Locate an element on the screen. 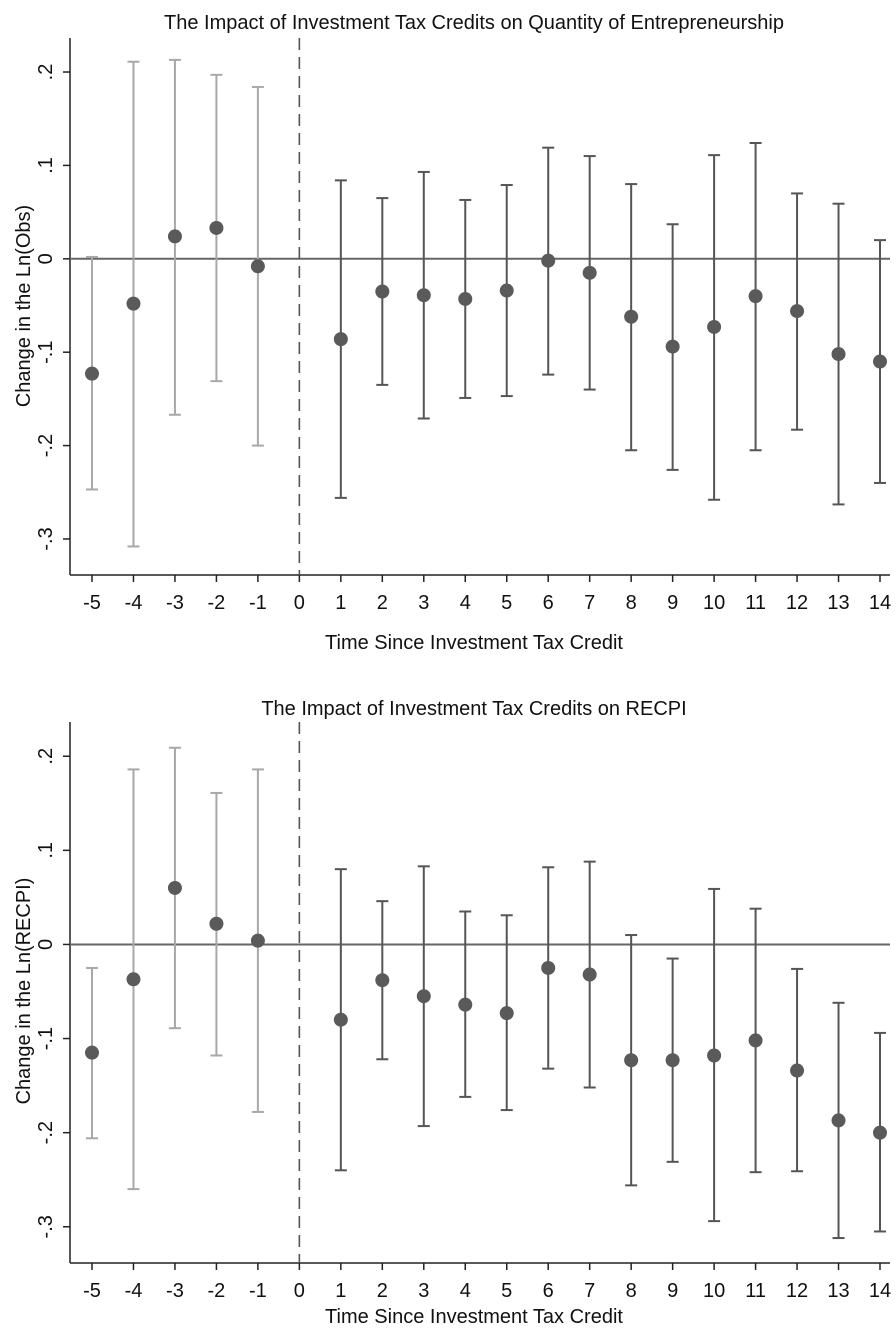  y-axis-label: Change in the Ln(Obs) is located at coordinates (24, 306).